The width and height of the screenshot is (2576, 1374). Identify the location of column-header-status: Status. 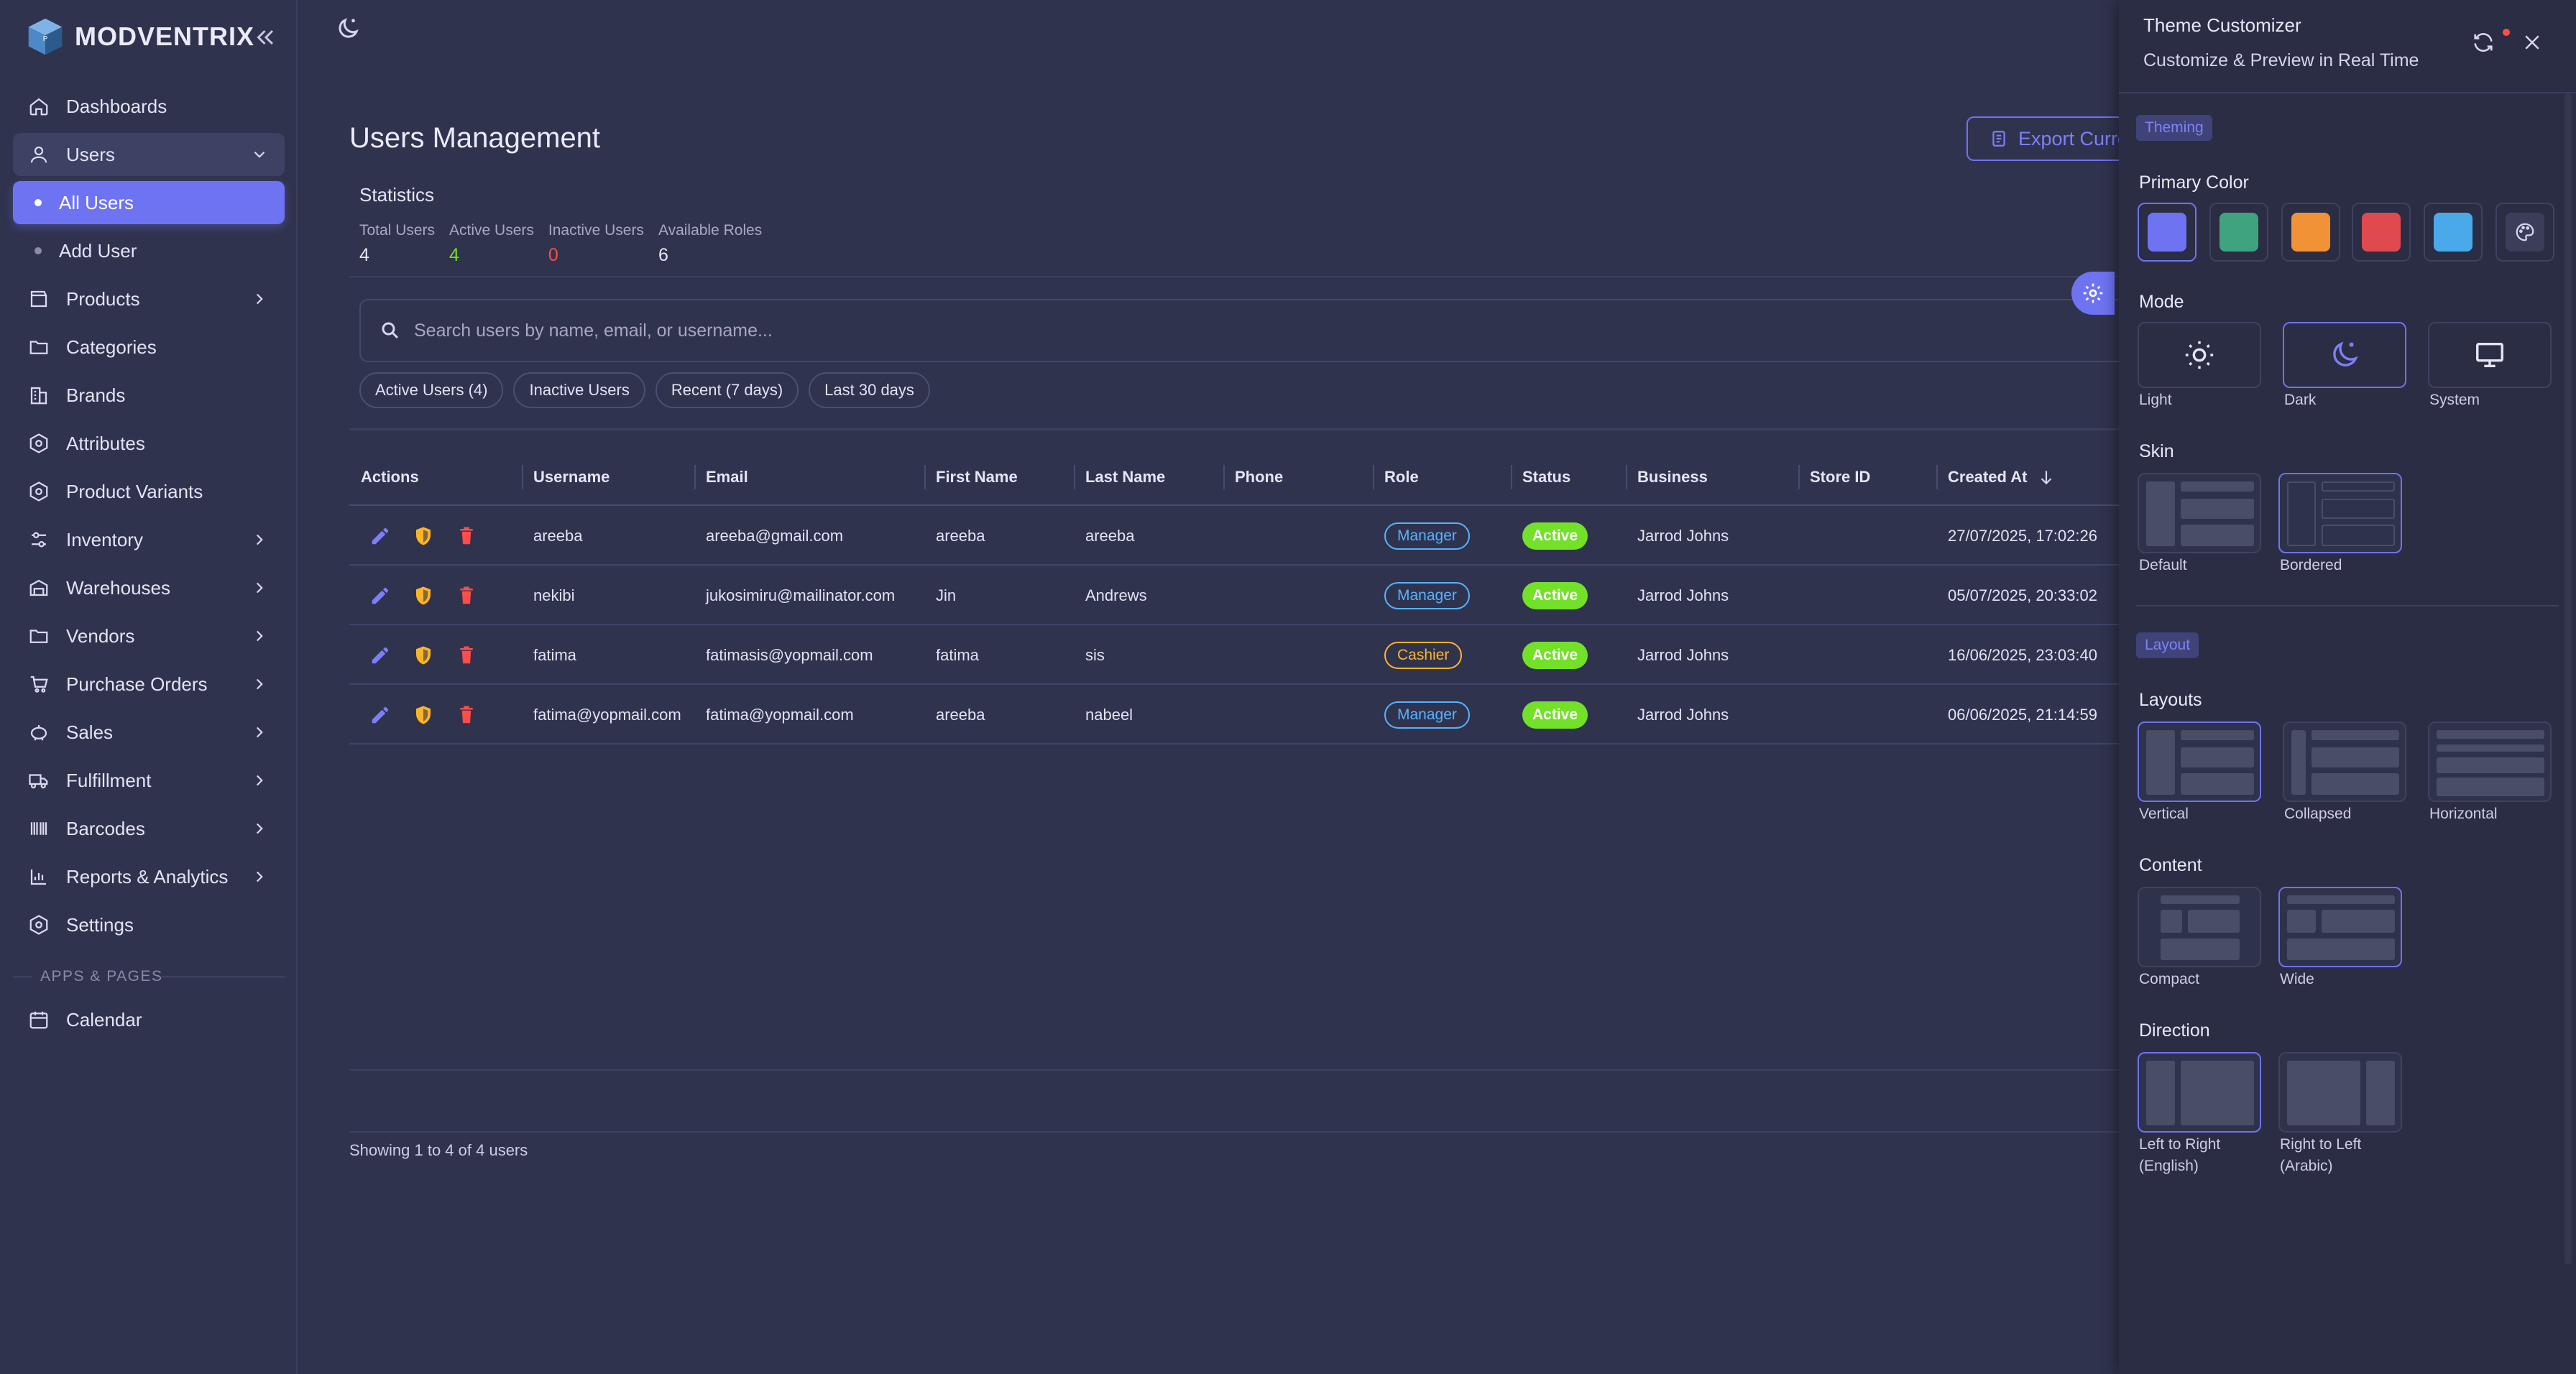
(1540, 477).